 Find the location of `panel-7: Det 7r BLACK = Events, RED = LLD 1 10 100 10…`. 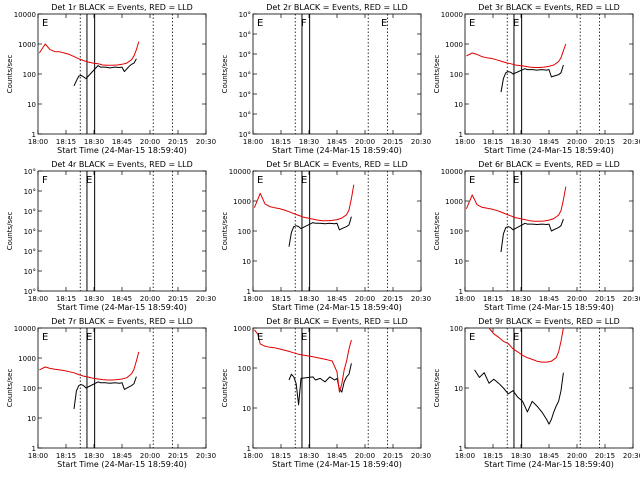

panel-7: Det 7r BLACK = Events, RED = LLD 1 10 100 10… is located at coordinates (111, 393).